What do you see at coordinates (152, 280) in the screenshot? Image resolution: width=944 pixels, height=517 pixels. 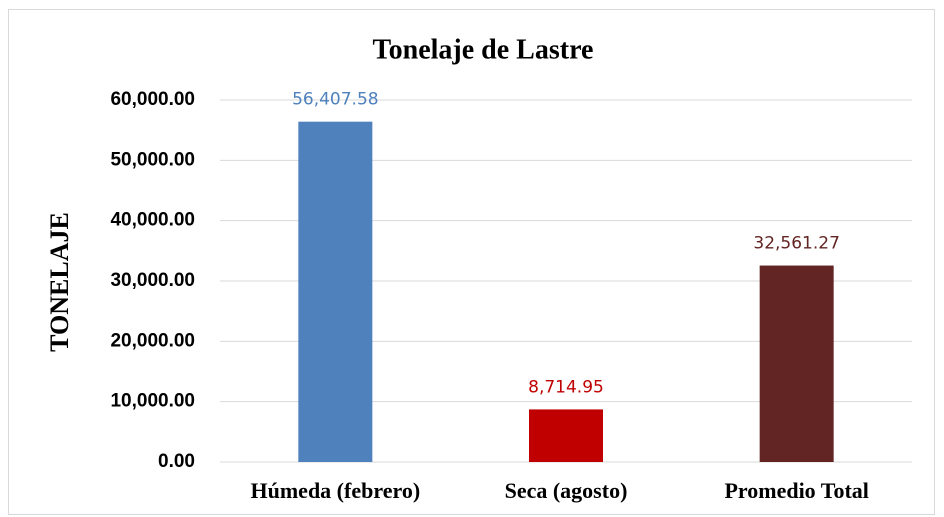 I see `y-tick-label: 30,000.00` at bounding box center [152, 280].